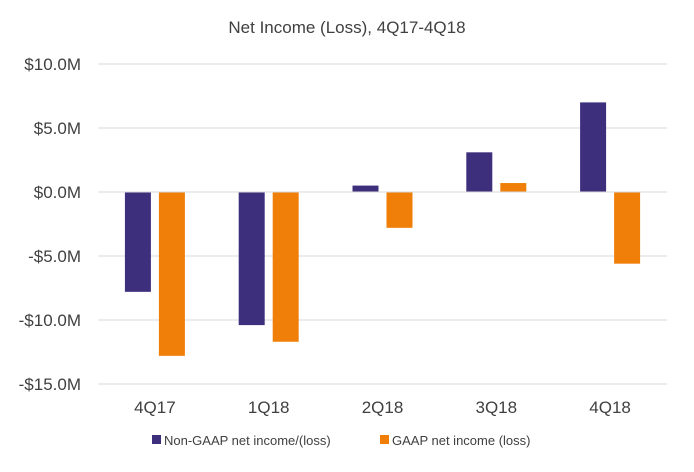 The height and width of the screenshot is (472, 694). What do you see at coordinates (399, 210) in the screenshot?
I see `bar-gaap-2q18` at bounding box center [399, 210].